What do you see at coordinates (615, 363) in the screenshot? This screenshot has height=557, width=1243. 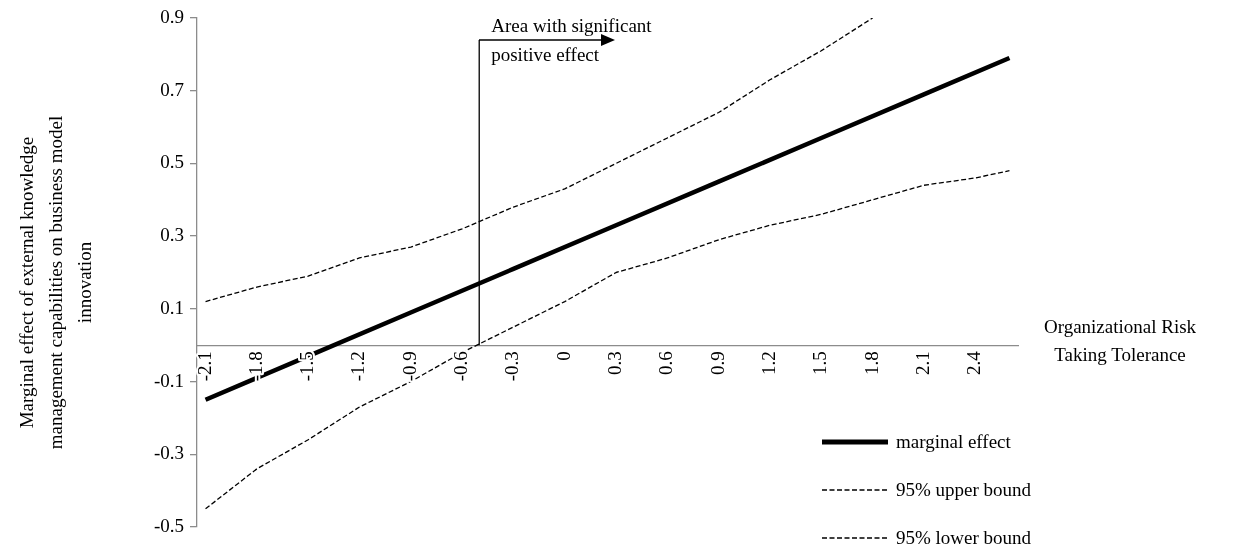 I see `x-tick-label: 0.3` at bounding box center [615, 363].